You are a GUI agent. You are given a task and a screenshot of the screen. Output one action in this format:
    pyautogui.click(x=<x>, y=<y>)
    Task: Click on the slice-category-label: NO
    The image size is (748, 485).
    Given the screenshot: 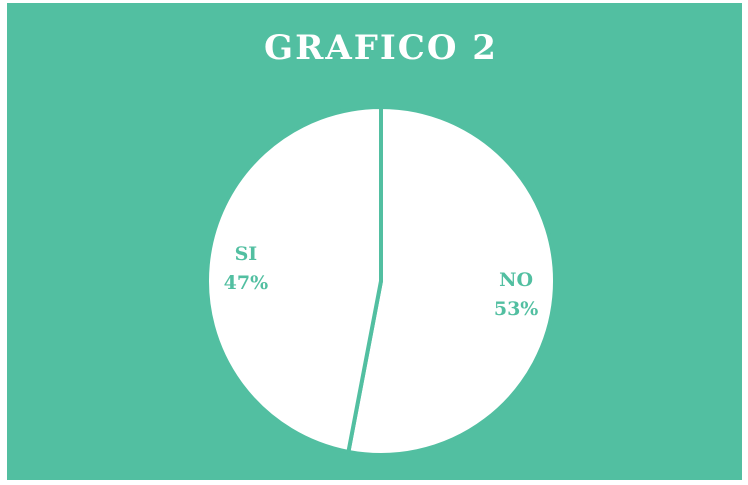 What is the action you would take?
    pyautogui.click(x=516, y=280)
    